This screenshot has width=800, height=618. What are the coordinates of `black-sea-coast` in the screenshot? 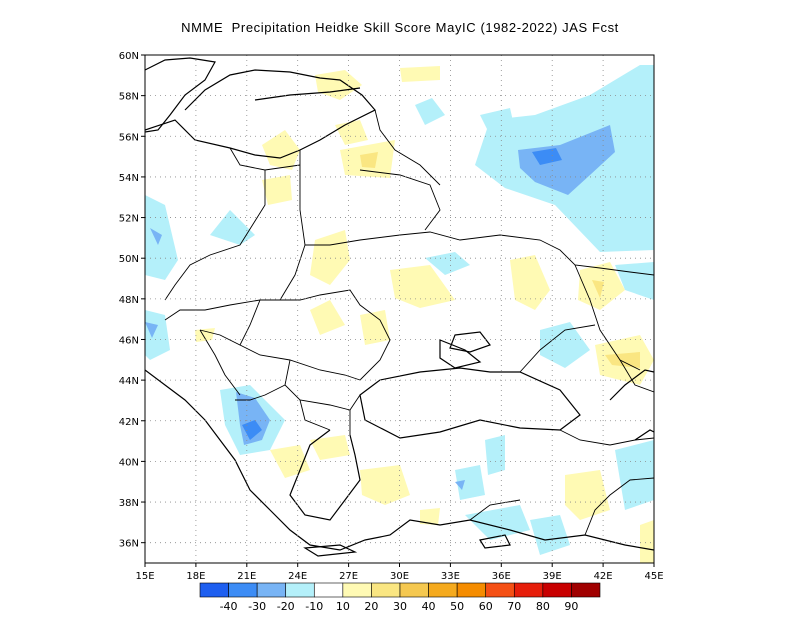 It's located at (470, 403).